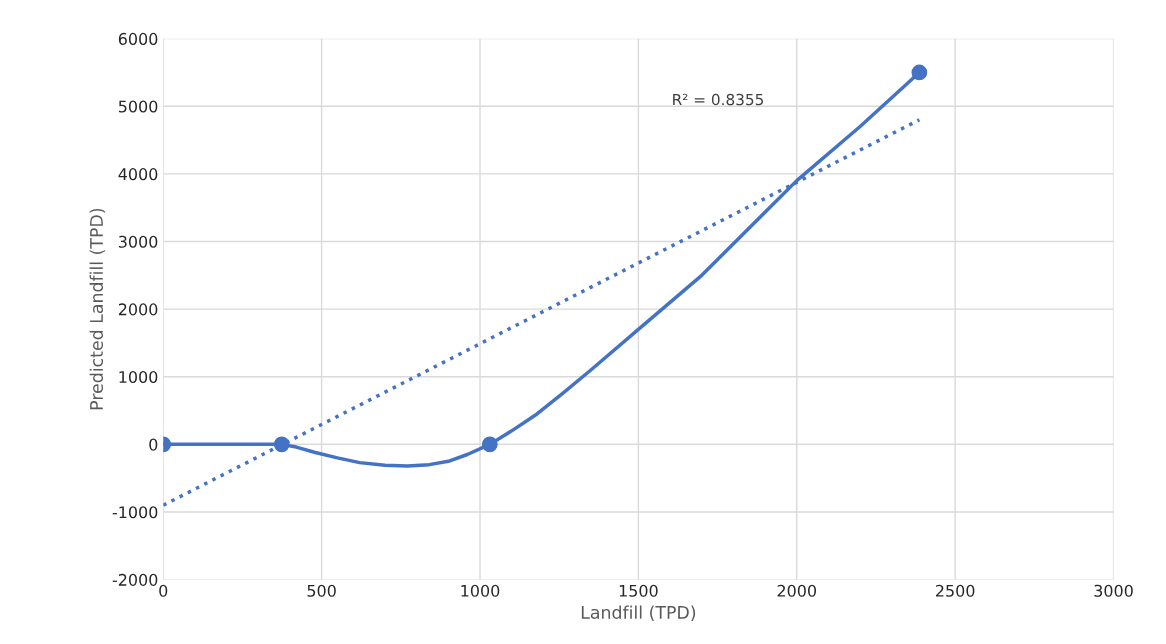 The image size is (1166, 644). What do you see at coordinates (138, 38) in the screenshot?
I see `y-tick-label: 6000` at bounding box center [138, 38].